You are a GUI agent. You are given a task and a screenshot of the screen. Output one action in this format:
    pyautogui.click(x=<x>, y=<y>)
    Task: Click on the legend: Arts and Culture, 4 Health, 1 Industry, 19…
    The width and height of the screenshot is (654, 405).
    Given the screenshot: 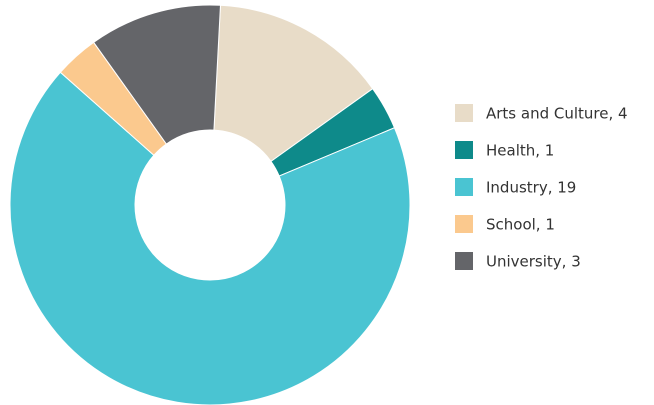 What is the action you would take?
    pyautogui.click(x=541, y=187)
    